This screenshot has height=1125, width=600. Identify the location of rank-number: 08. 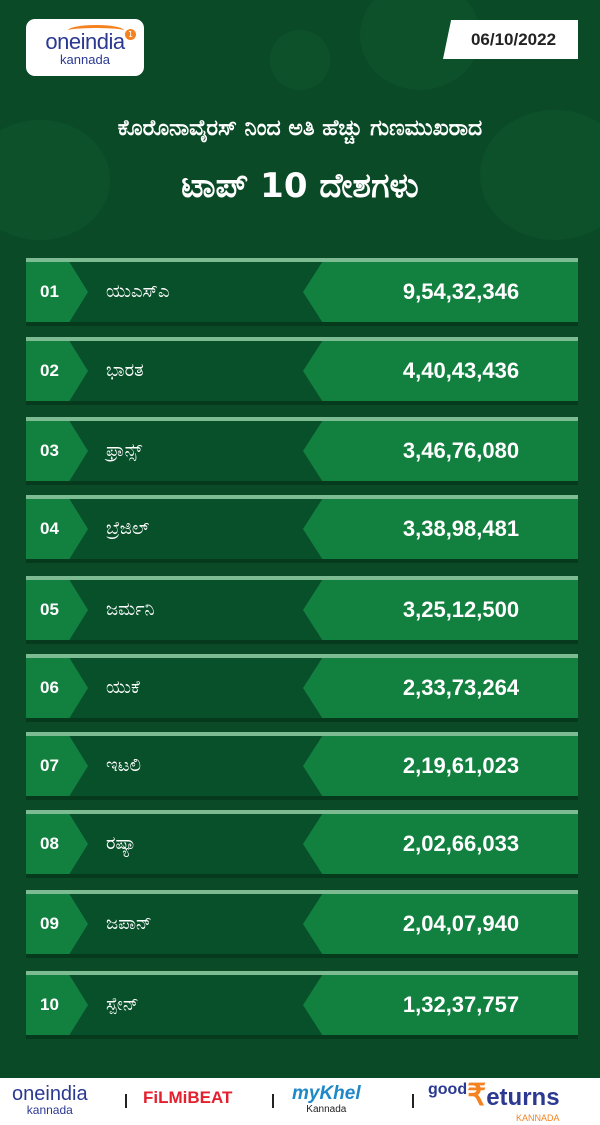
(49, 843).